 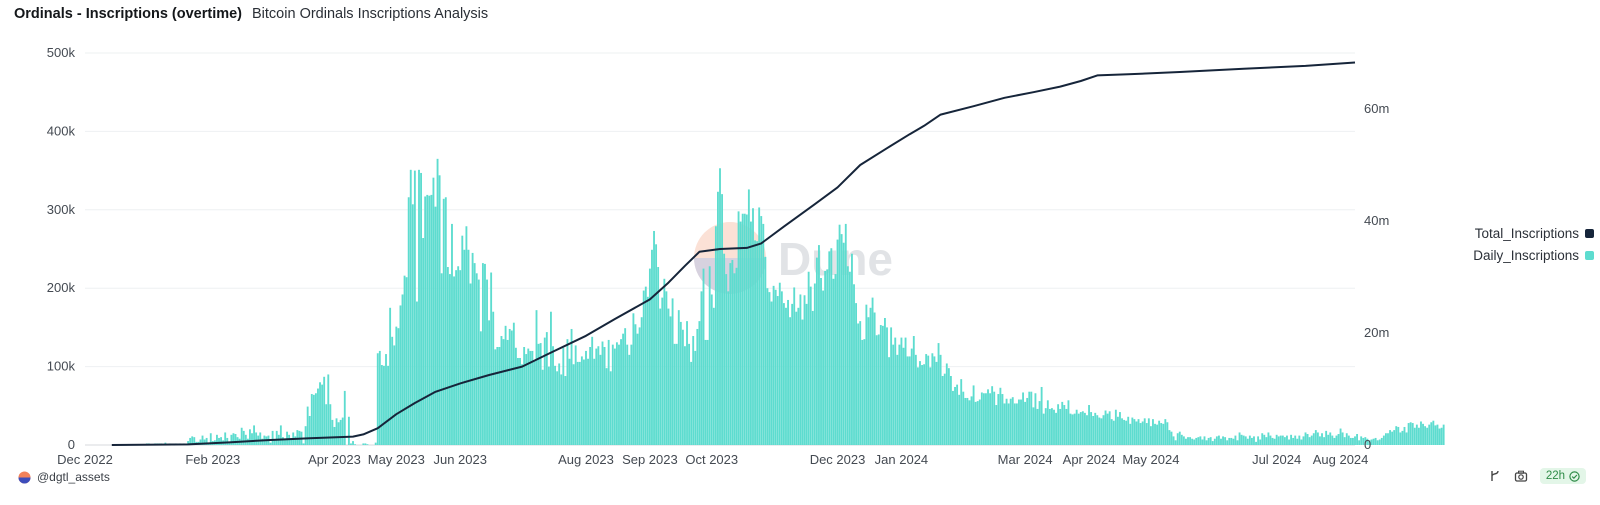 What do you see at coordinates (1521, 476) in the screenshot?
I see `camera-icon` at bounding box center [1521, 476].